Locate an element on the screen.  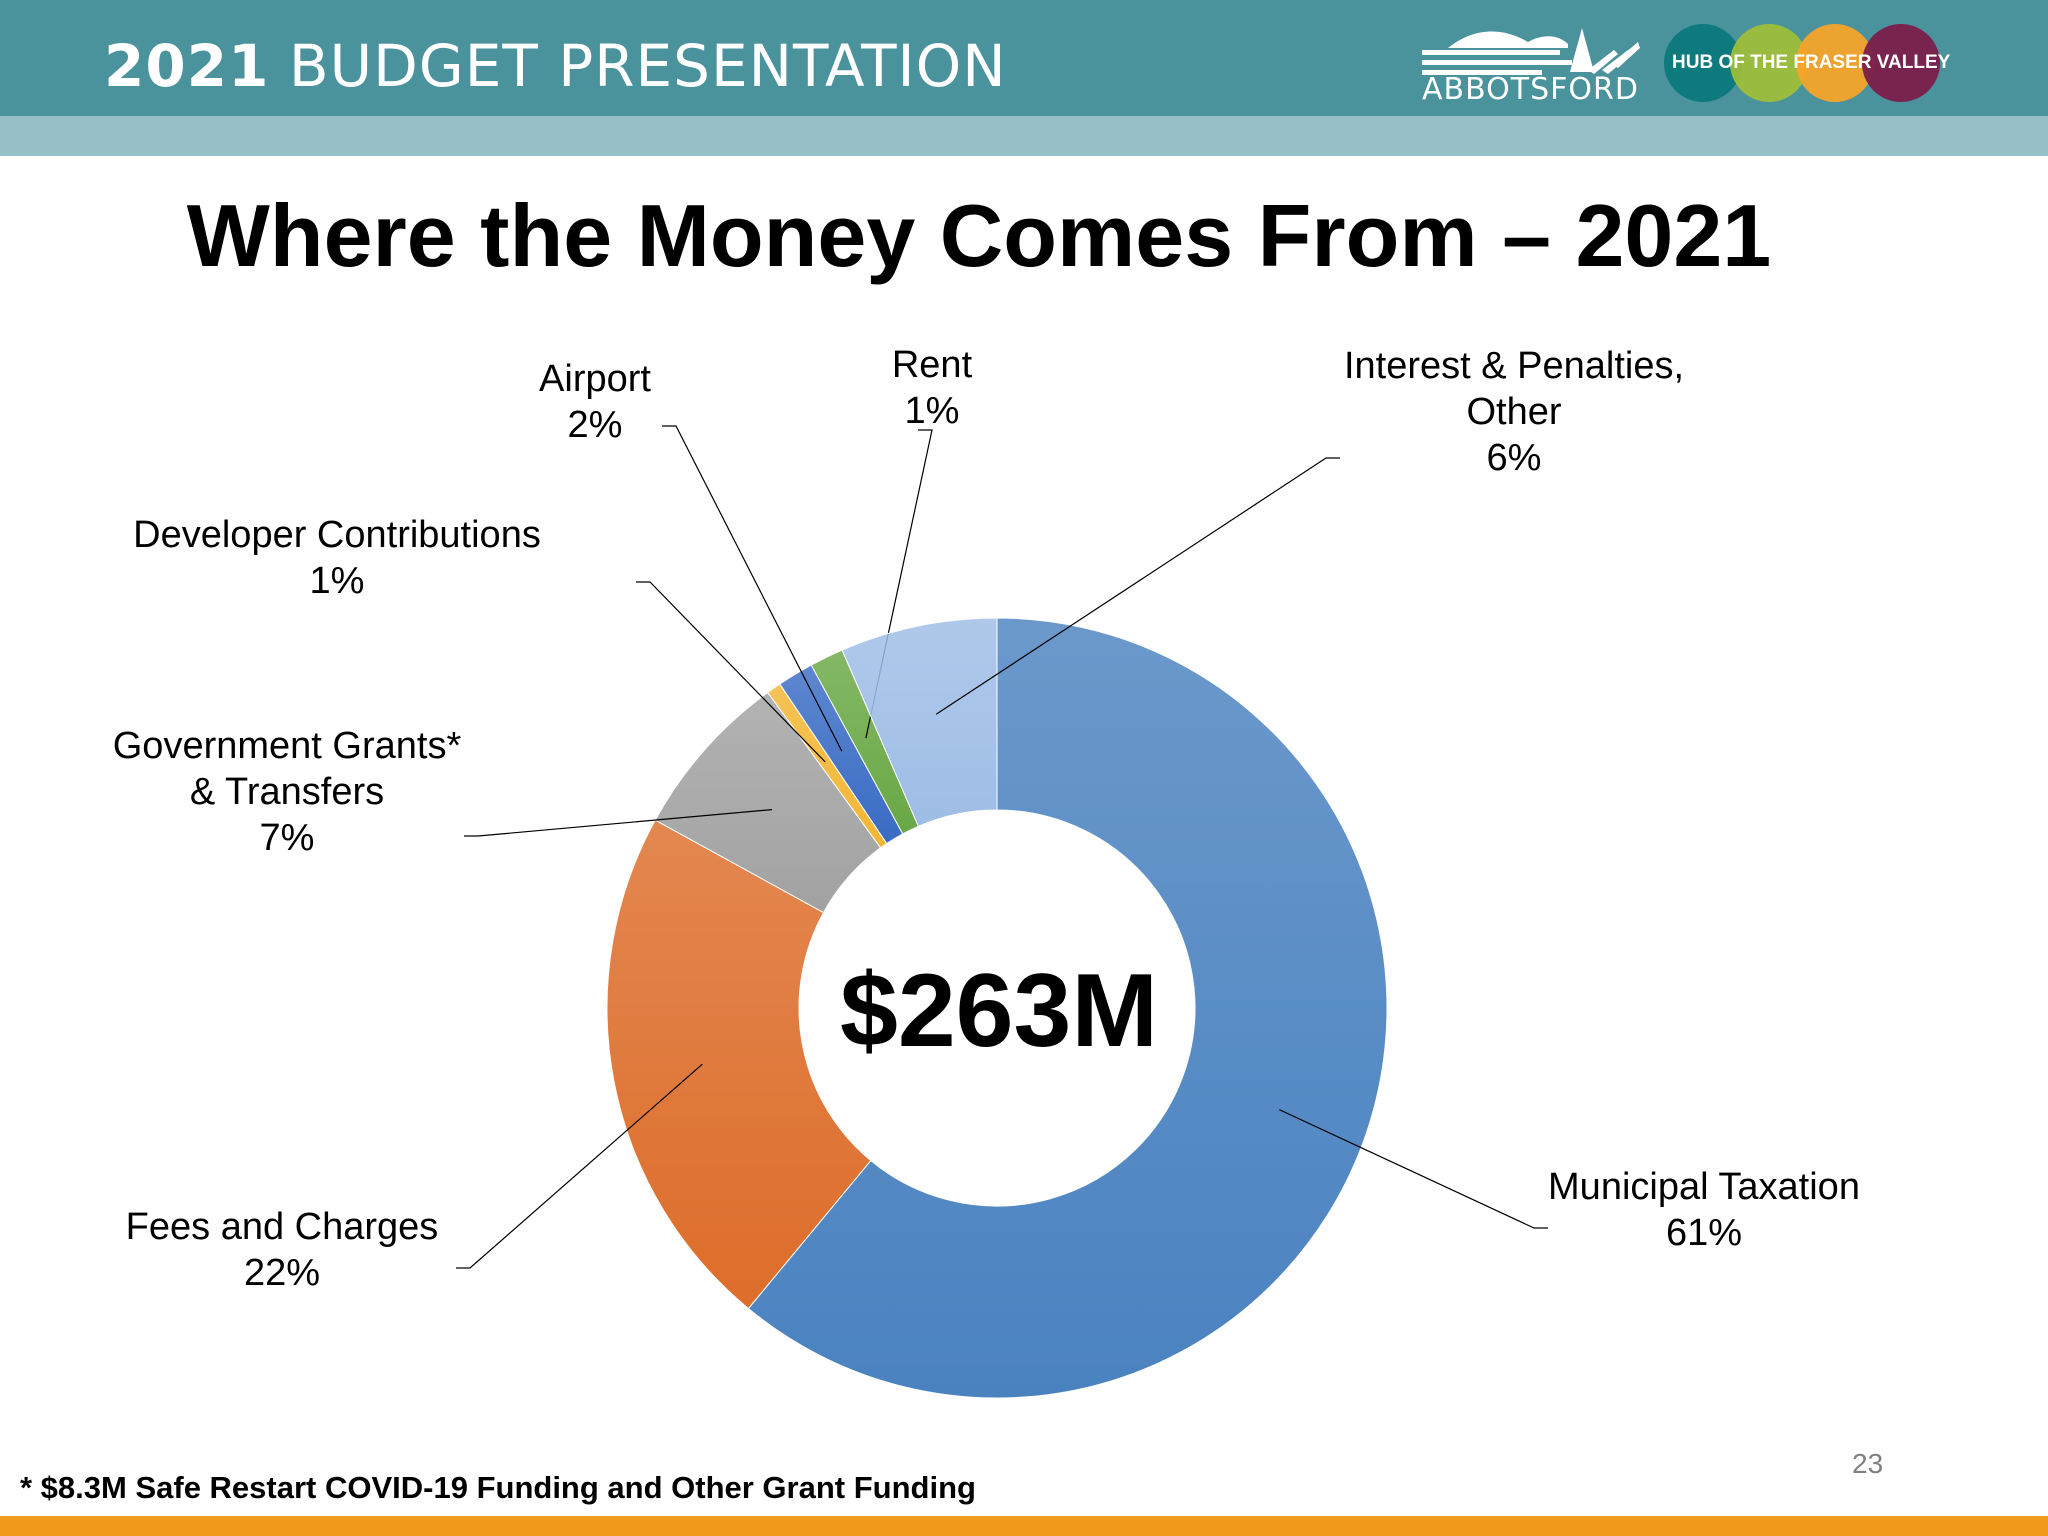
slice-label: Interest & Penalties, Other 6% is located at coordinates (1514, 412).